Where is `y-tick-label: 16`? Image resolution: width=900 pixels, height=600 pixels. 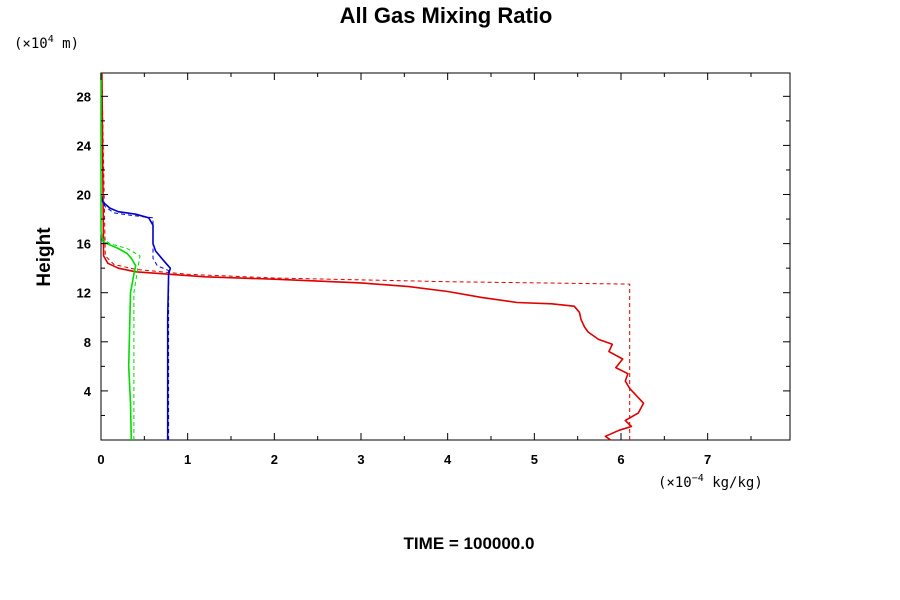
y-tick-label: 16 is located at coordinates (84, 244).